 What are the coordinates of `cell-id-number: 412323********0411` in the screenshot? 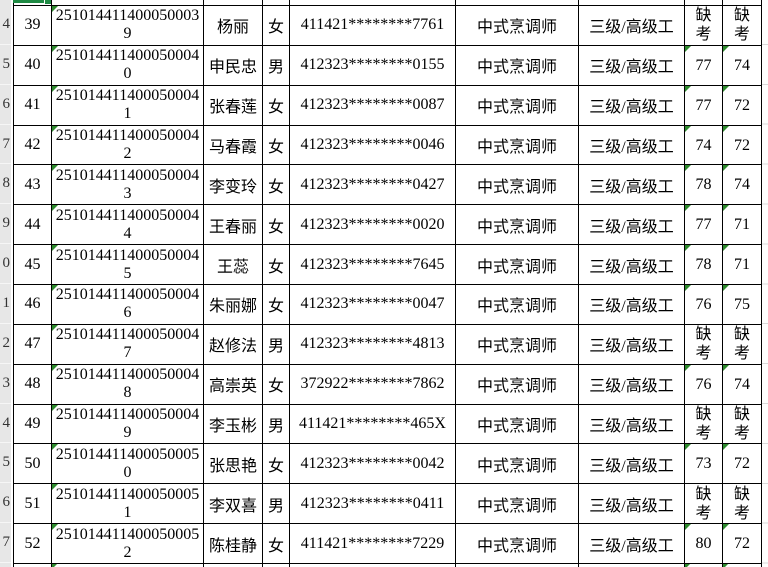 It's located at (373, 504).